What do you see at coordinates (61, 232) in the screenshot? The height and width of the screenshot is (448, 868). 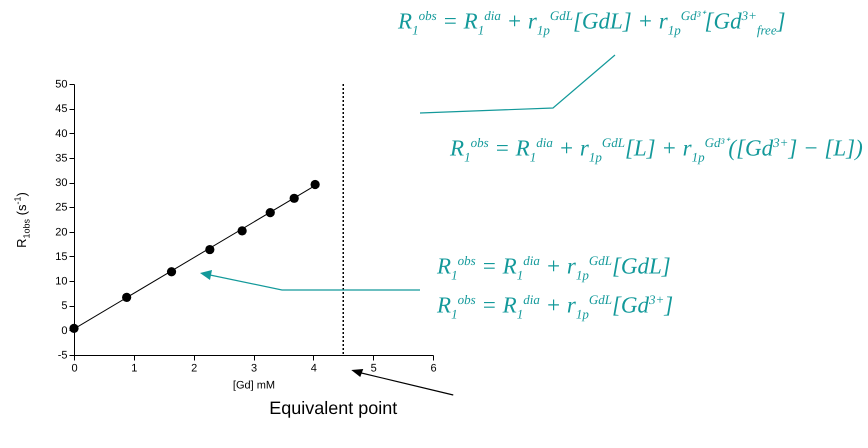 I see `y-tick-label: 20` at bounding box center [61, 232].